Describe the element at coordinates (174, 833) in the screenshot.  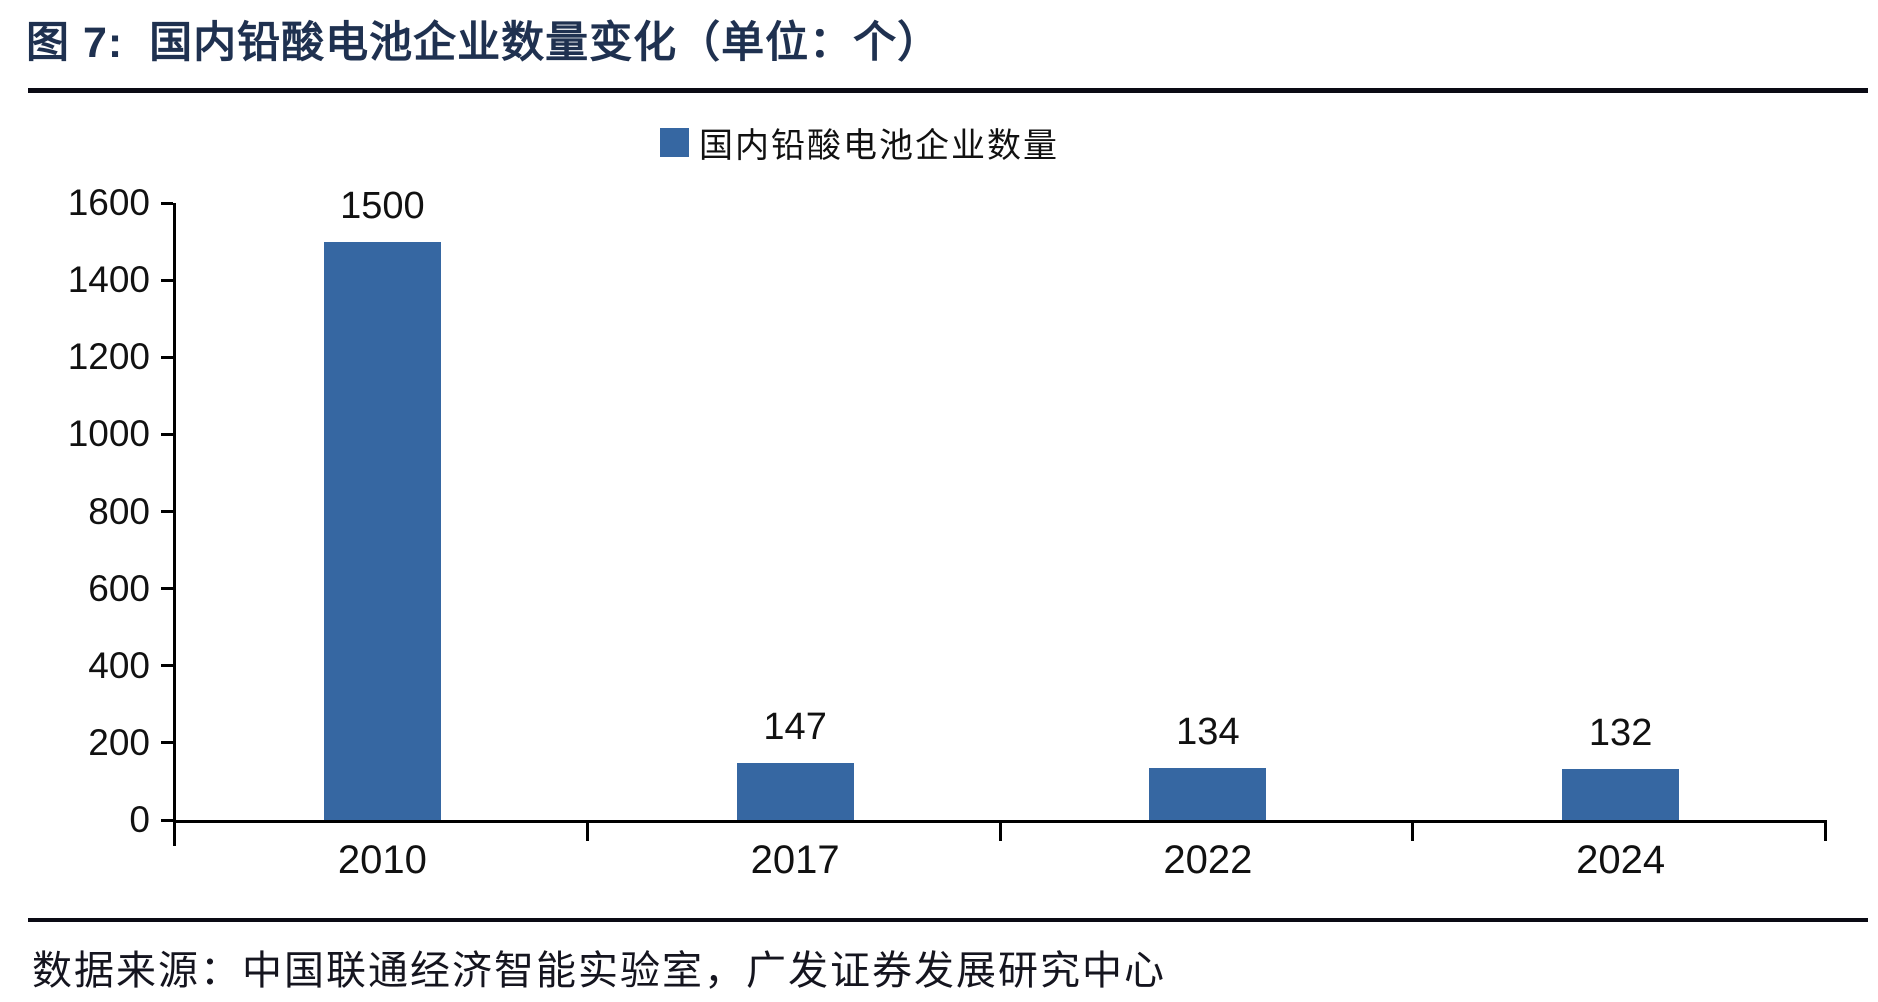
I see `y-axis-tick-below-zero` at that location.